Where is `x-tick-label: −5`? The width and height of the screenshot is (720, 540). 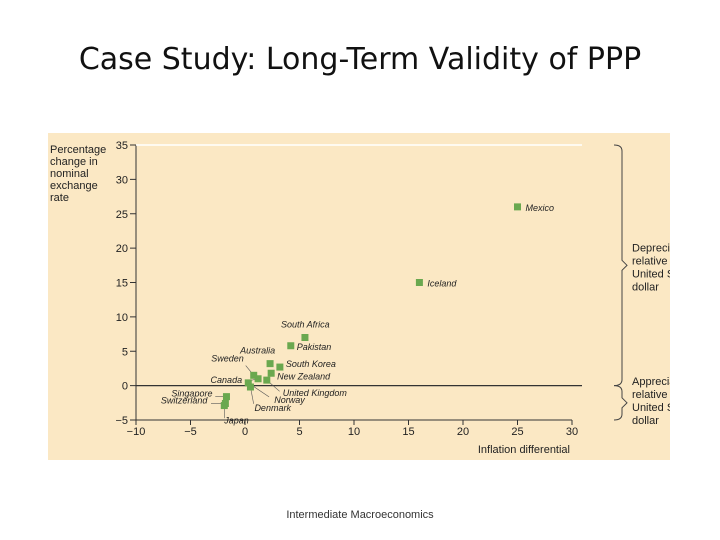 x-tick-label: −5 is located at coordinates (190, 432).